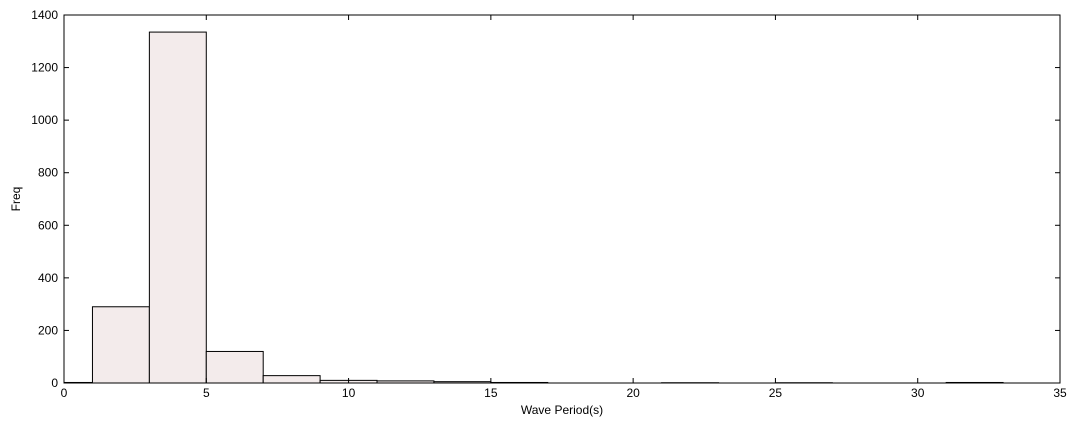  I want to click on y-tick-label: 1000, so click(44, 120).